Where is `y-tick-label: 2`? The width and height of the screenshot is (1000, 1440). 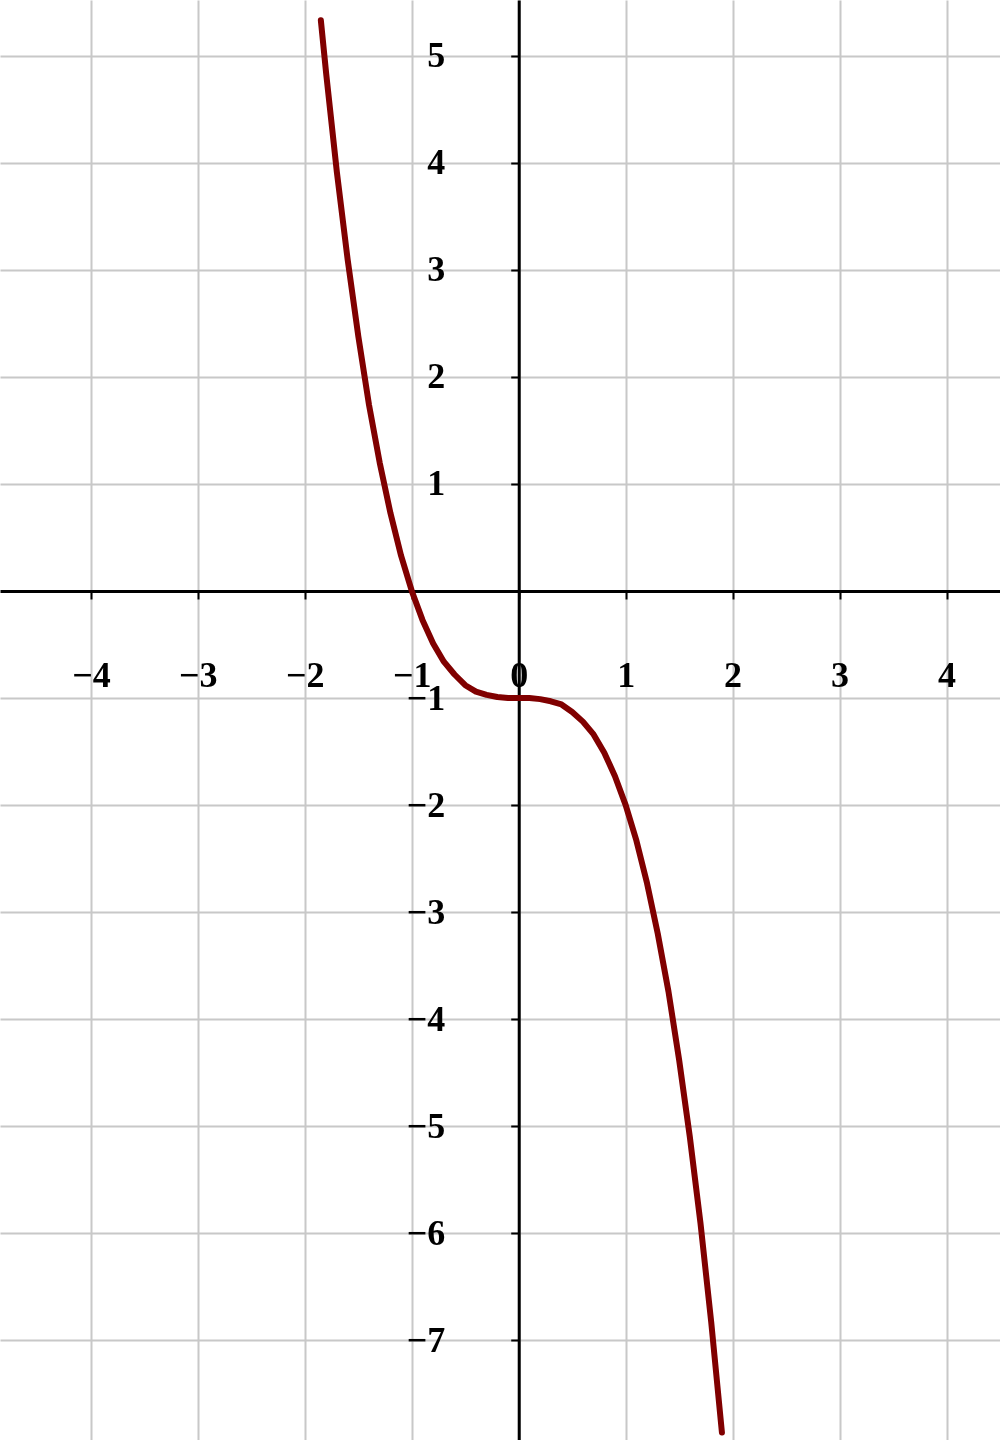
y-tick-label: 2 is located at coordinates (436, 376).